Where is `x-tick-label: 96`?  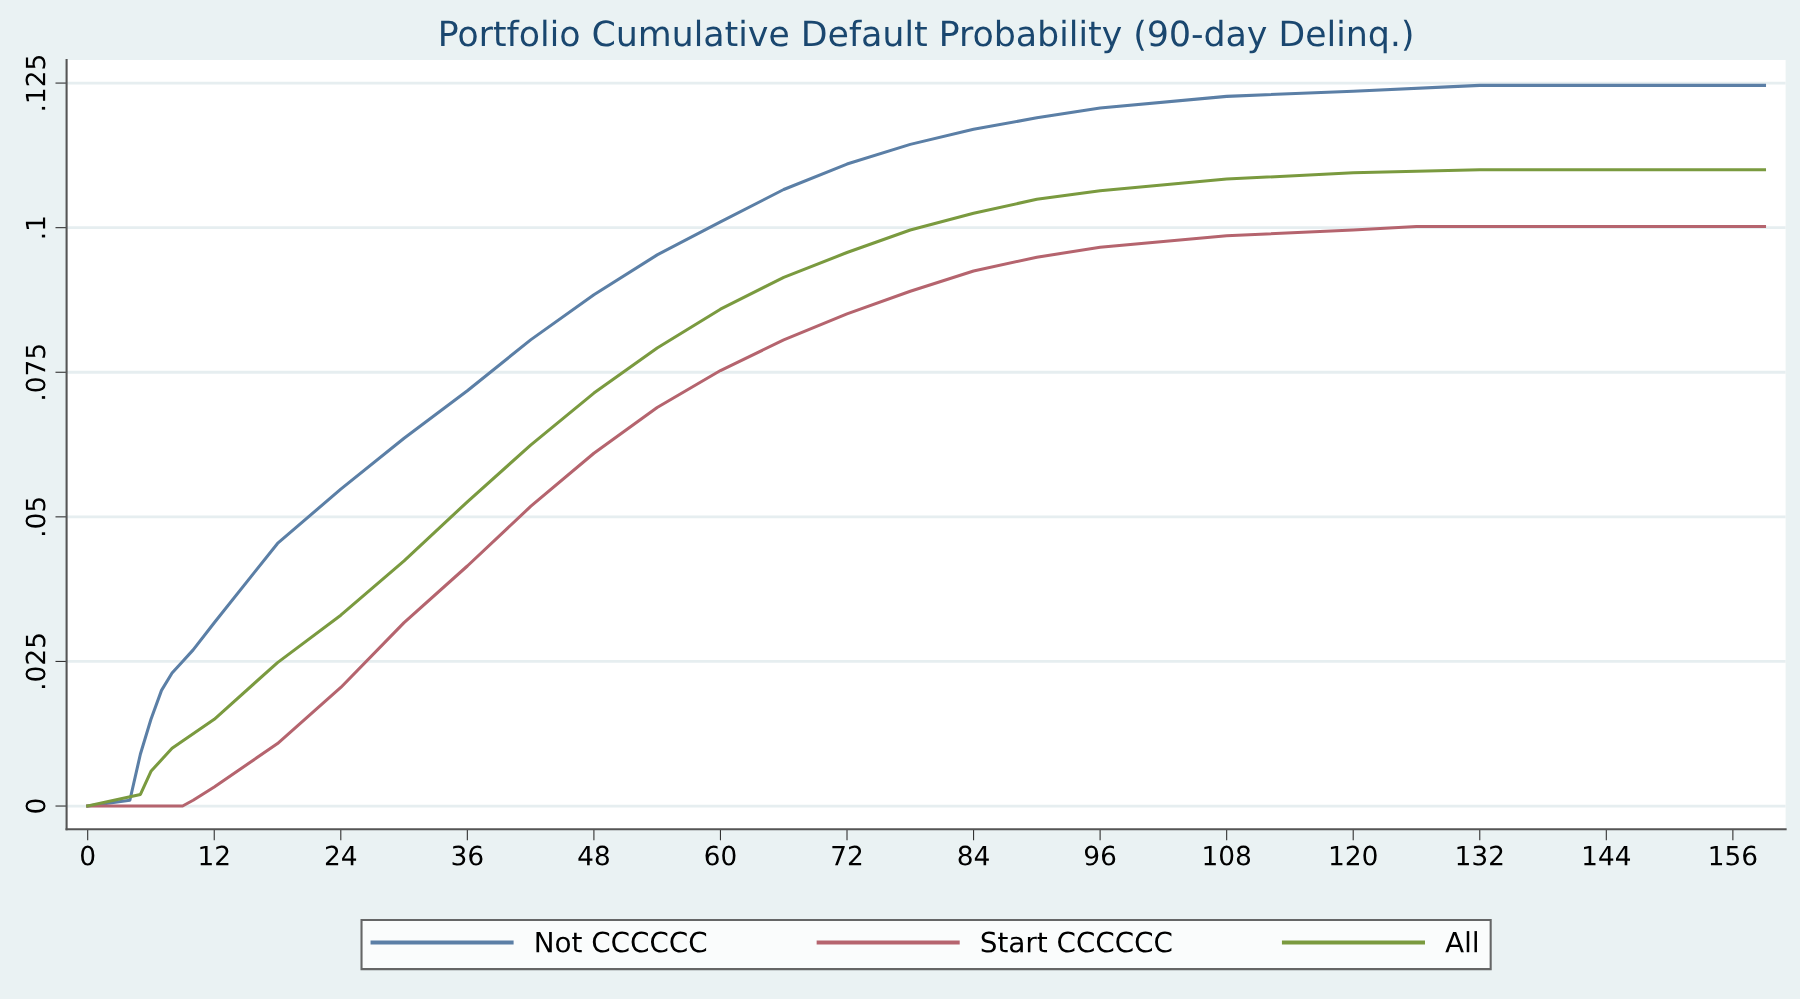 x-tick-label: 96 is located at coordinates (1100, 855).